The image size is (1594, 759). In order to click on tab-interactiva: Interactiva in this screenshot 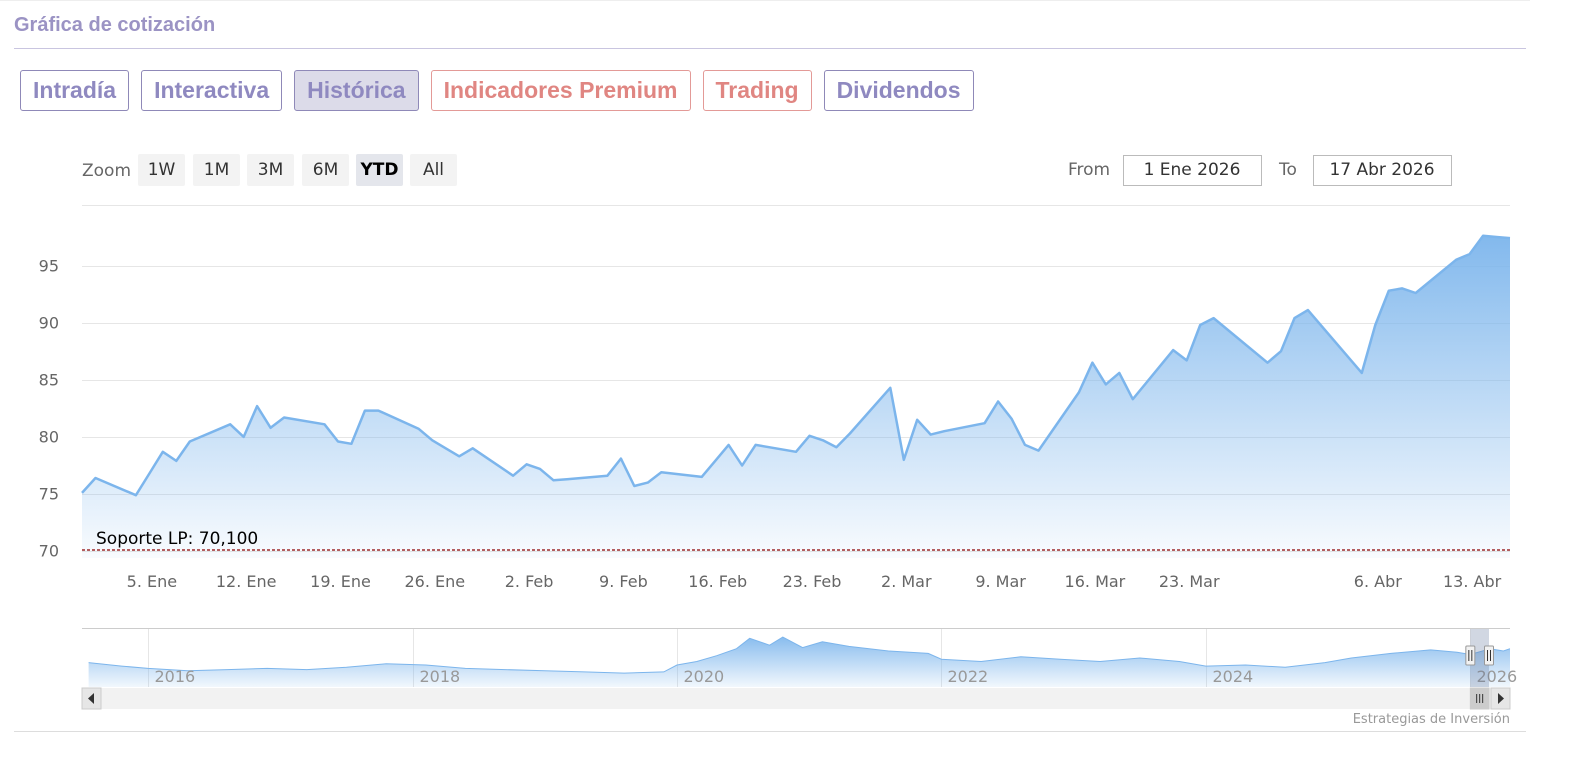, I will do `click(212, 90)`.